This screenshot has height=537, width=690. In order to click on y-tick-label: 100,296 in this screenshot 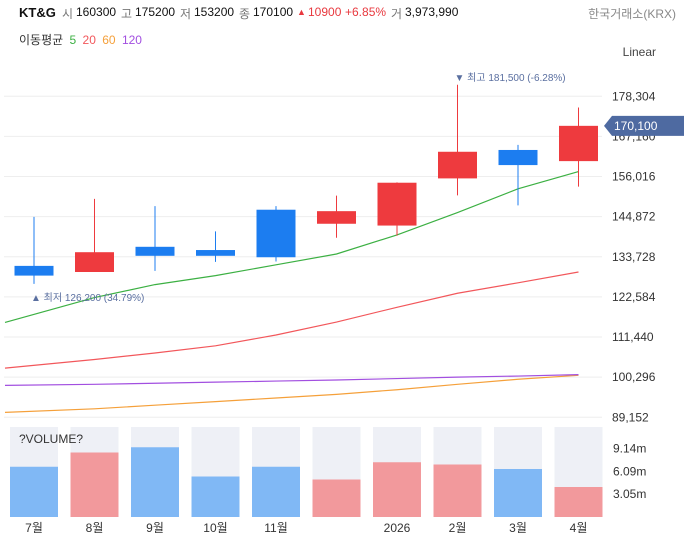, I will do `click(634, 377)`.